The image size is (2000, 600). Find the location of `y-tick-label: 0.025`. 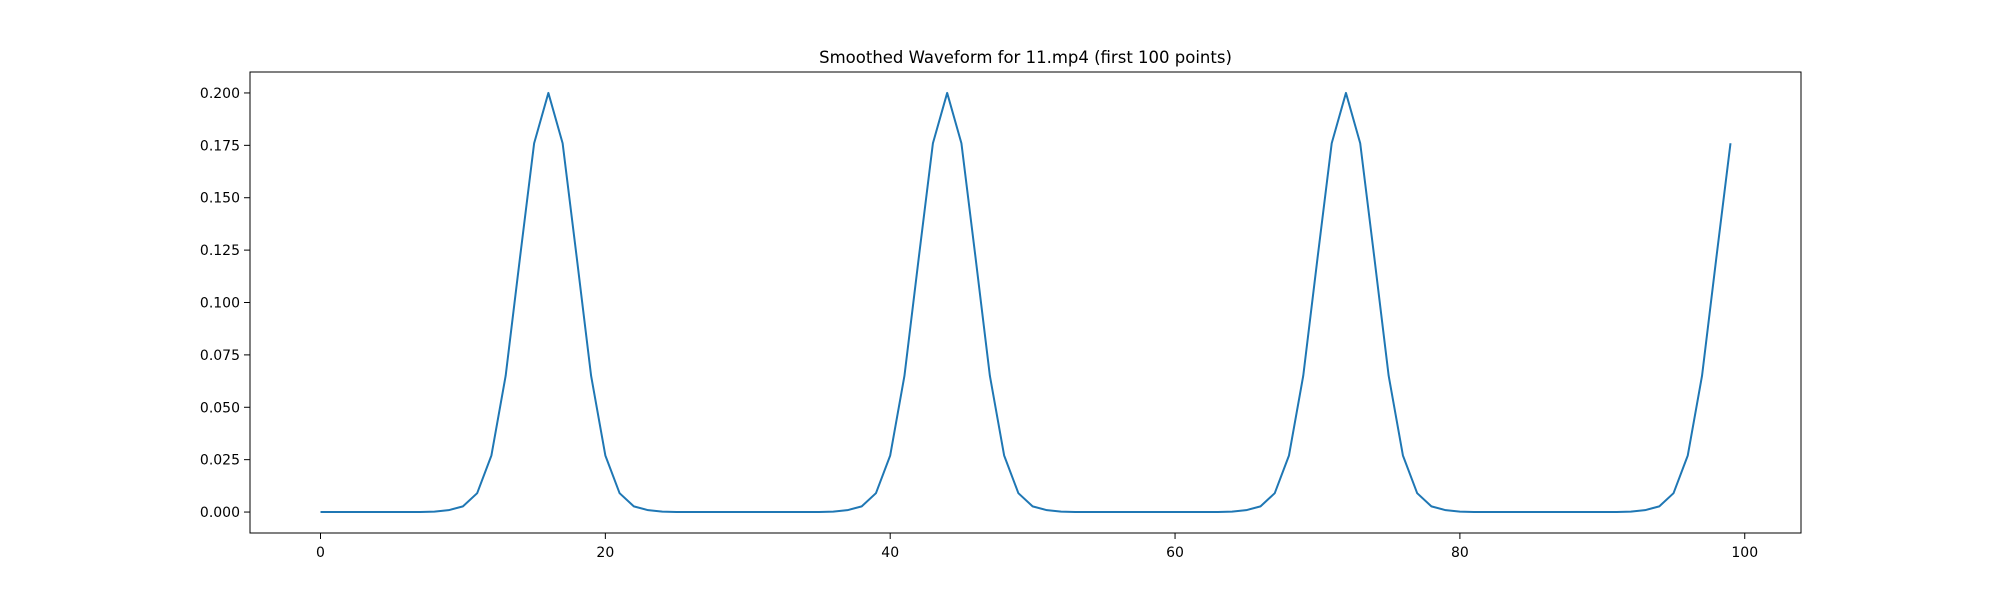

y-tick-label: 0.025 is located at coordinates (220, 461).